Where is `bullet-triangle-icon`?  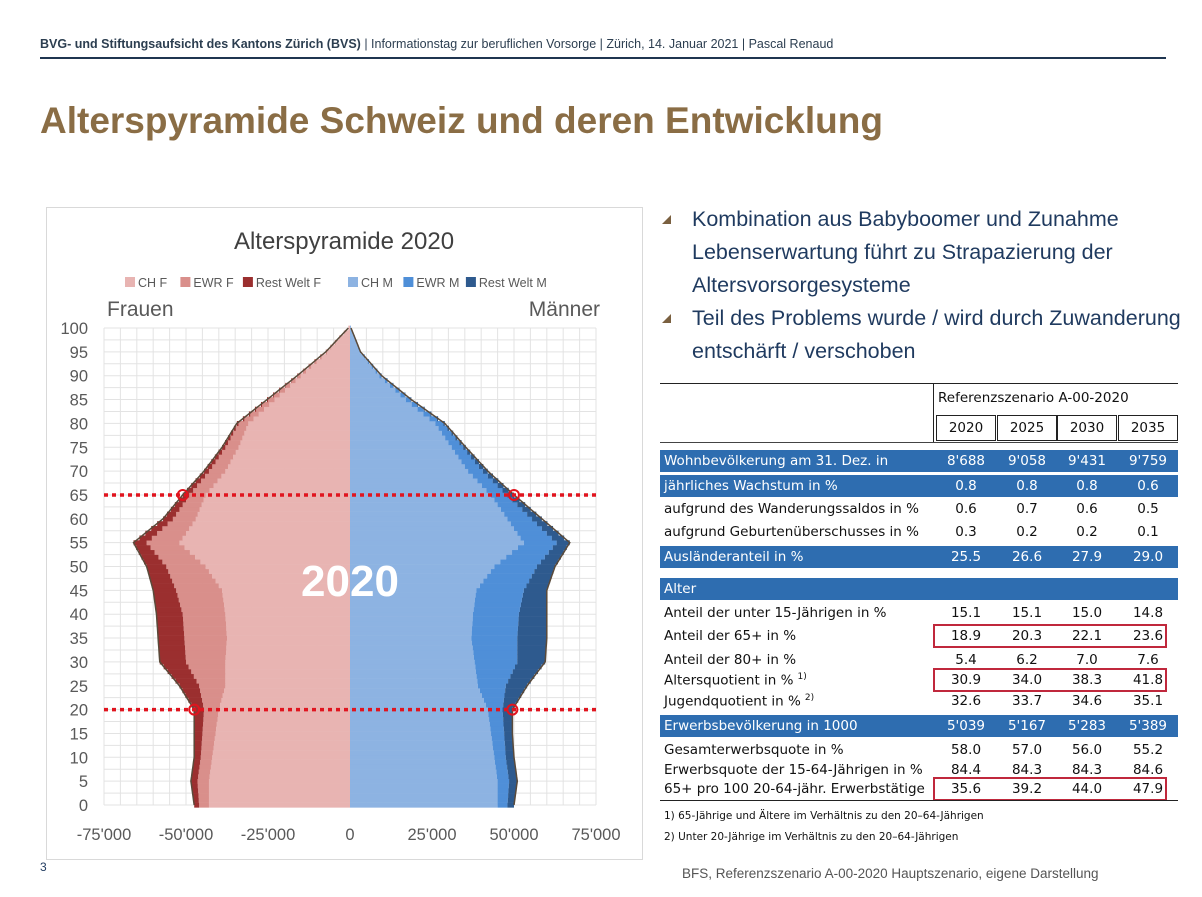
bullet-triangle-icon is located at coordinates (666, 219).